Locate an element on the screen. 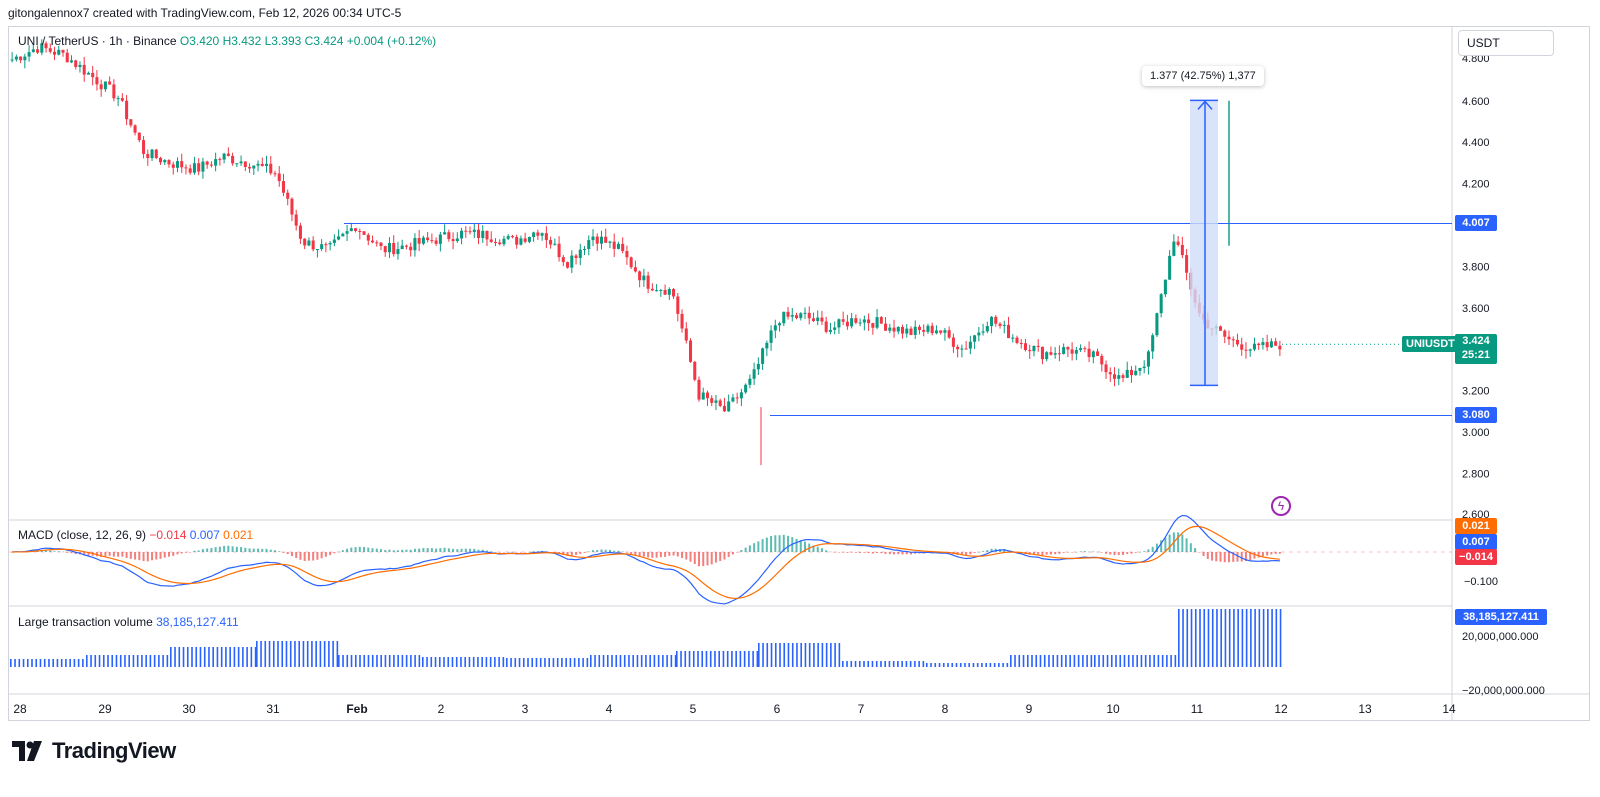 This screenshot has height=797, width=1600. time-axis-label: 8 is located at coordinates (945, 709).